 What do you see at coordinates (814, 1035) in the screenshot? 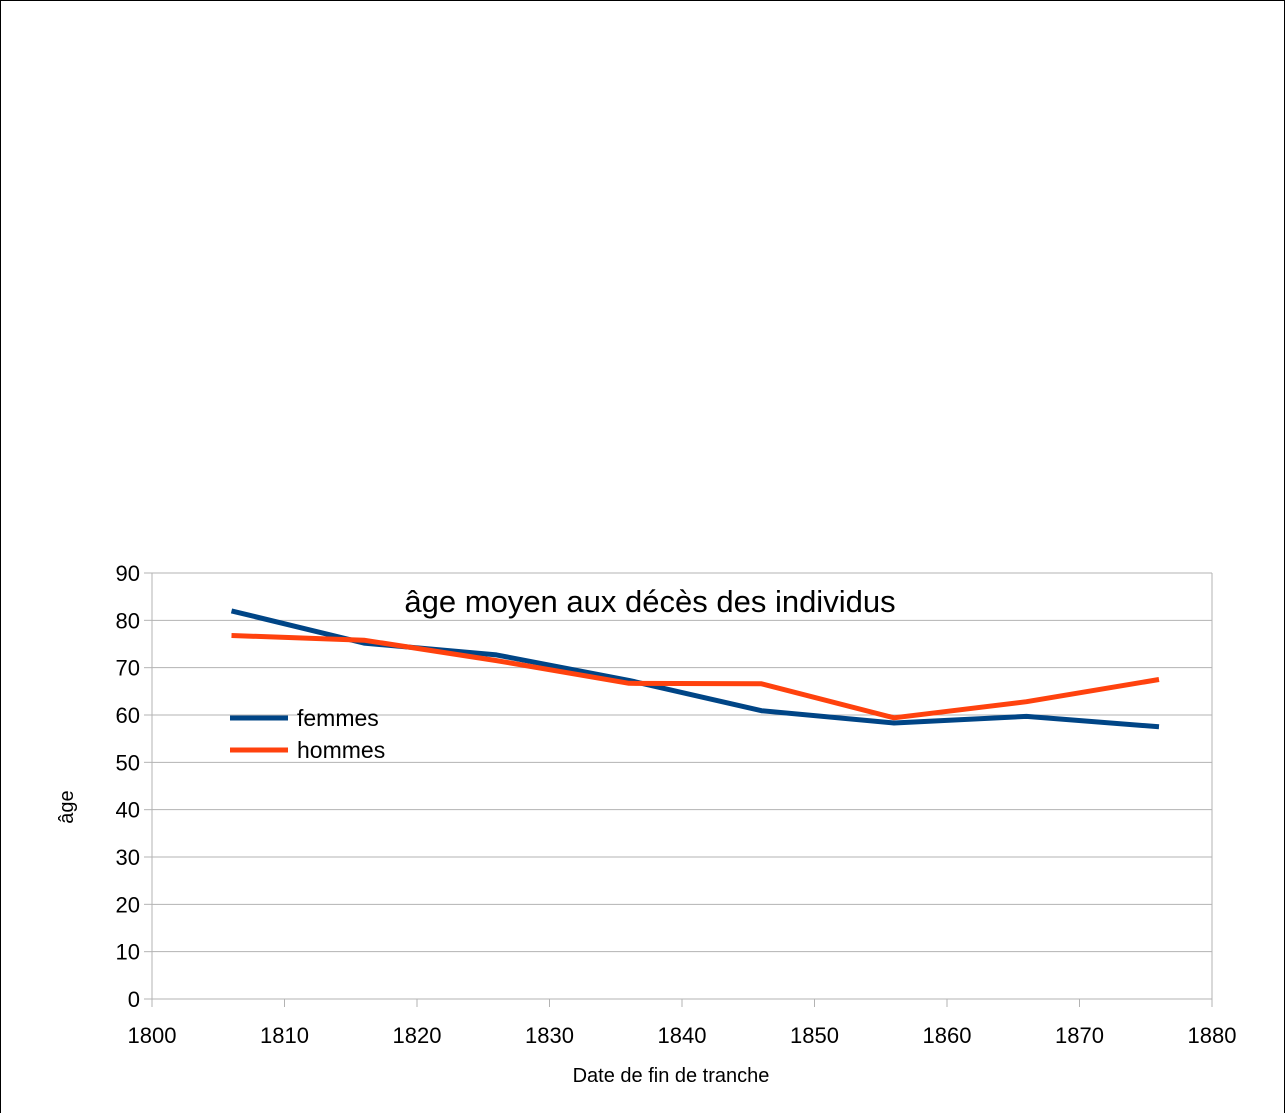
I see `x-tick-label-1850: 1850` at bounding box center [814, 1035].